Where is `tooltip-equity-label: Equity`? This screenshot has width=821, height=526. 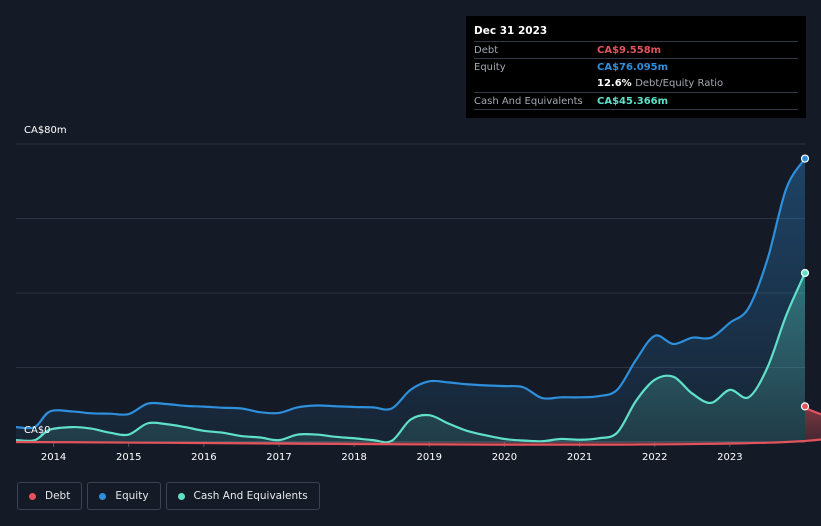
tooltip-equity-label: Equity is located at coordinates (490, 67).